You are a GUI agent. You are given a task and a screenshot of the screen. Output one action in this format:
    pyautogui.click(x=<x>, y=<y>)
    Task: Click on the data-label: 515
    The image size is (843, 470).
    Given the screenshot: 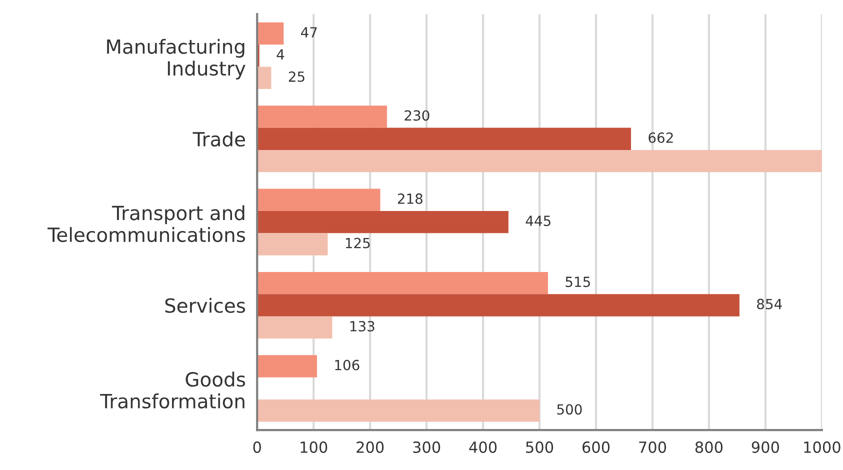 What is the action you would take?
    pyautogui.click(x=578, y=282)
    